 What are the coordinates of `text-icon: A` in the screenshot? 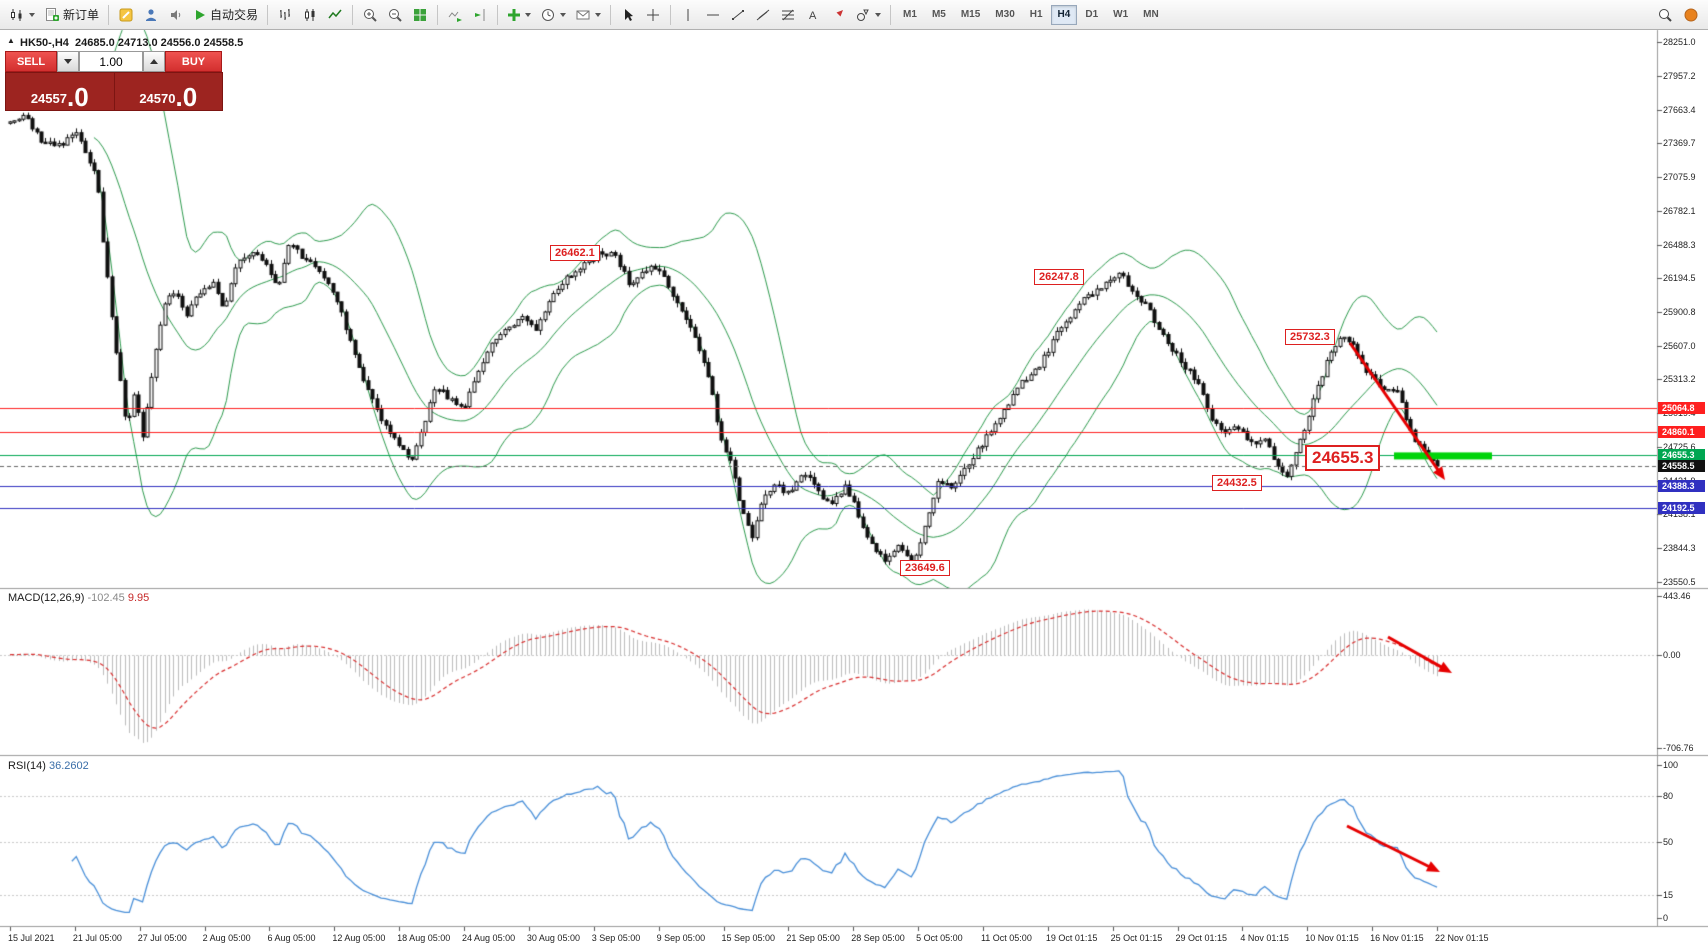 It's located at (813, 15).